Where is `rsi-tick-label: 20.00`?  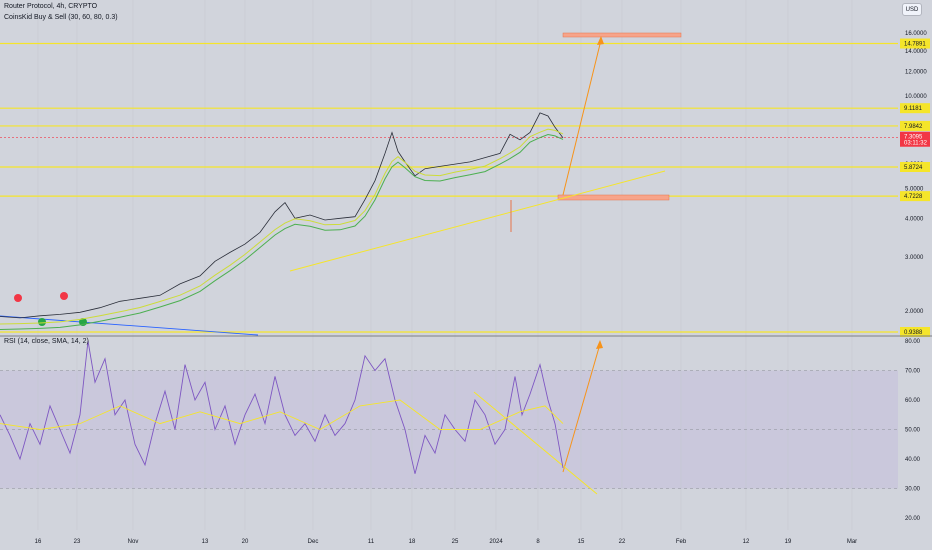
rsi-tick-label: 20.00 is located at coordinates (913, 519).